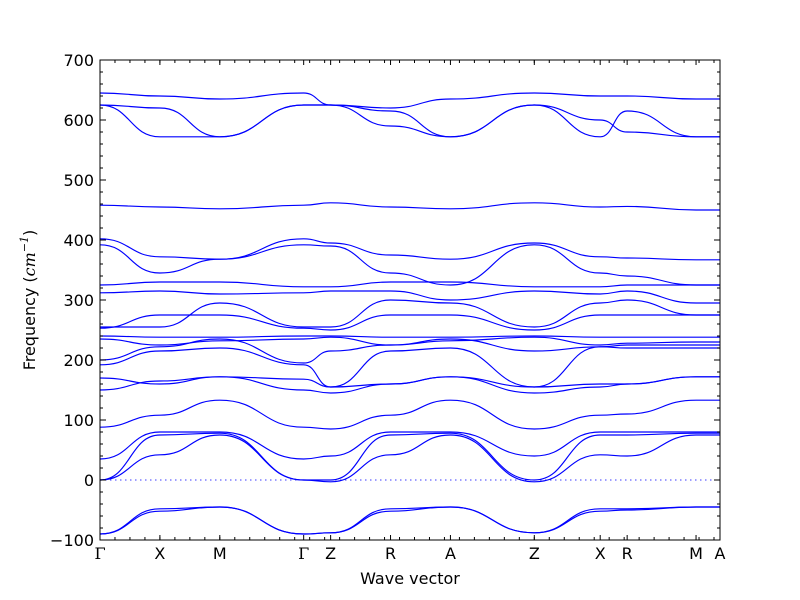  Describe the element at coordinates (78, 360) in the screenshot. I see `y-tick-label: 200` at that location.